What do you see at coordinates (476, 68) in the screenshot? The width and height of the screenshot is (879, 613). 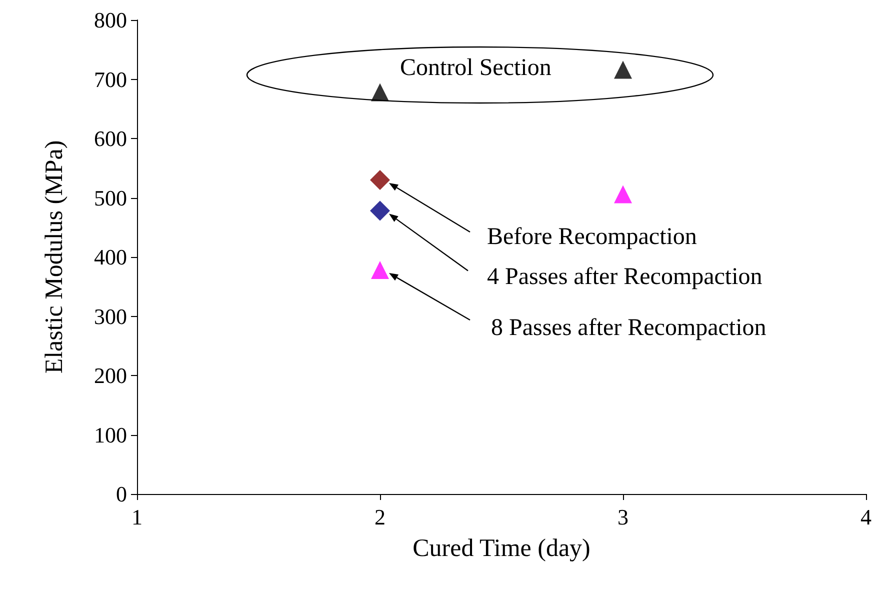 I see `annotation: Control Section` at bounding box center [476, 68].